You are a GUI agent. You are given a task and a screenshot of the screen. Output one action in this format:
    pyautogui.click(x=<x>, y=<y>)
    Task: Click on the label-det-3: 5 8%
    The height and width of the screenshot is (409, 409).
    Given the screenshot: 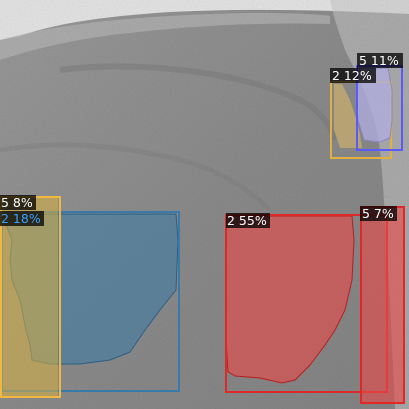 What is the action you would take?
    pyautogui.click(x=18, y=202)
    